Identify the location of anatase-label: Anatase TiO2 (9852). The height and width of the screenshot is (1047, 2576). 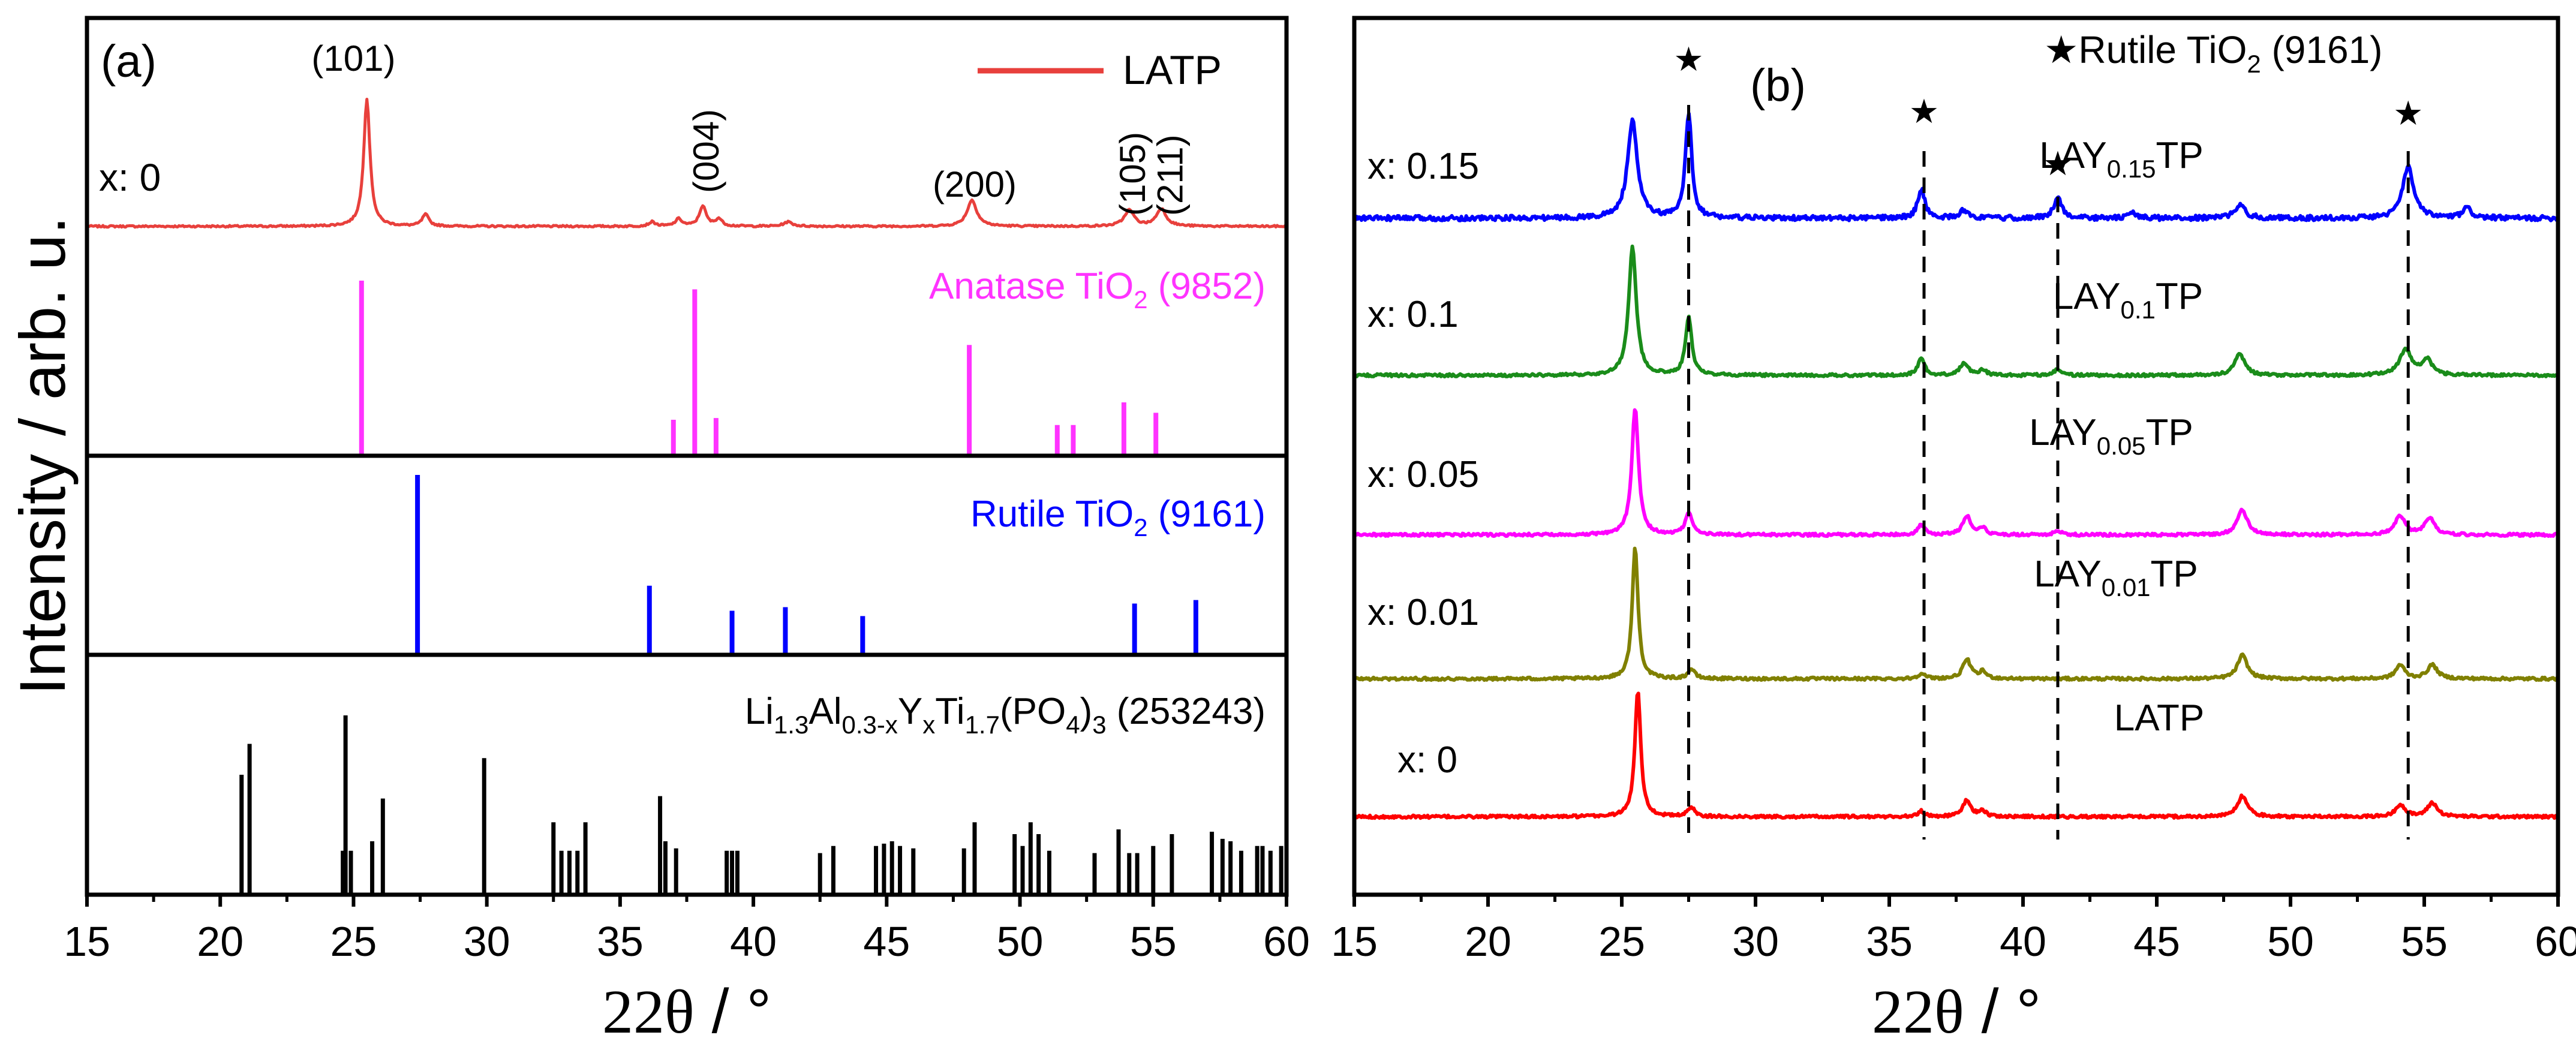
(1097, 290).